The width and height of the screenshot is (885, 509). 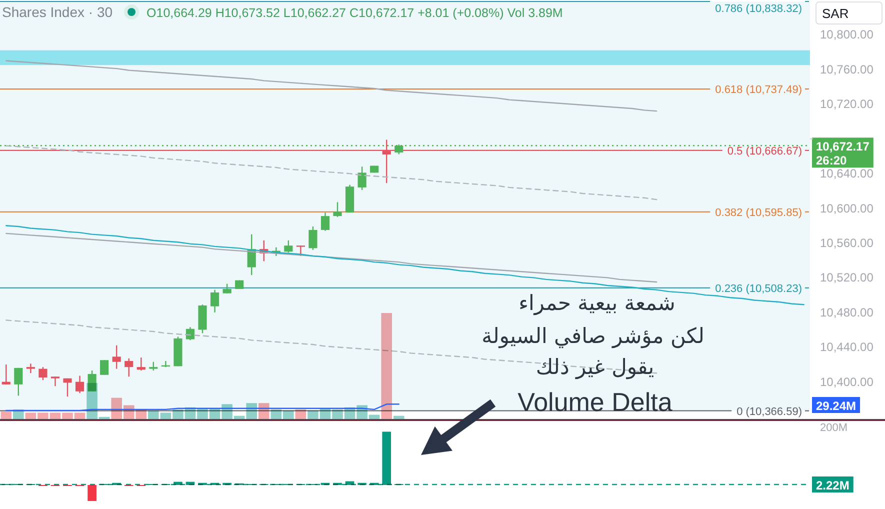 I want to click on y-tick-label: 10,480.00, so click(x=847, y=312).